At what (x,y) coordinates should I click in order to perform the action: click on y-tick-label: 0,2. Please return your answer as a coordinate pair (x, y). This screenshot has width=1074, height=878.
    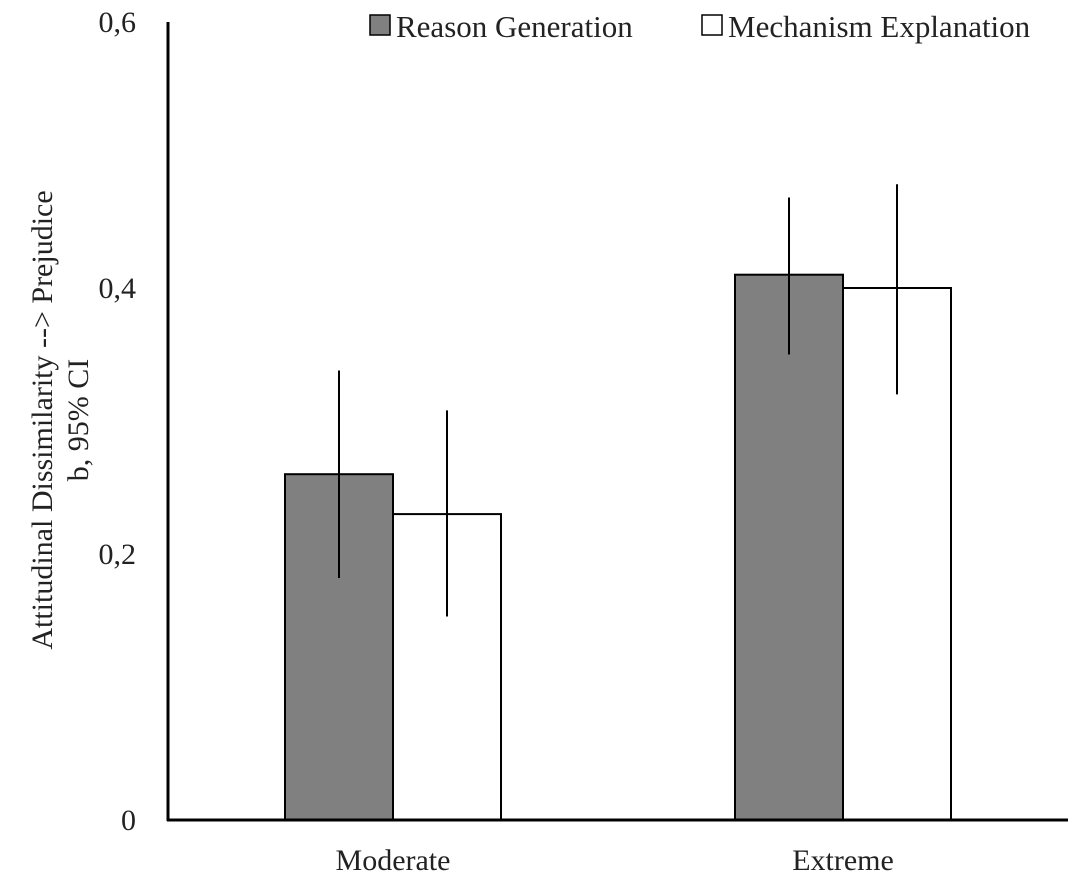
    Looking at the image, I should click on (118, 554).